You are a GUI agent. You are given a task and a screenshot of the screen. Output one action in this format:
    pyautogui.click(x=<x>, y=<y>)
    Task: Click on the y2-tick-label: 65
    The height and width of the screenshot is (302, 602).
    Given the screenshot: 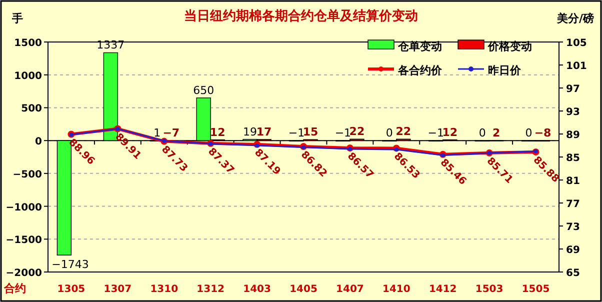 What is the action you would take?
    pyautogui.click(x=573, y=273)
    